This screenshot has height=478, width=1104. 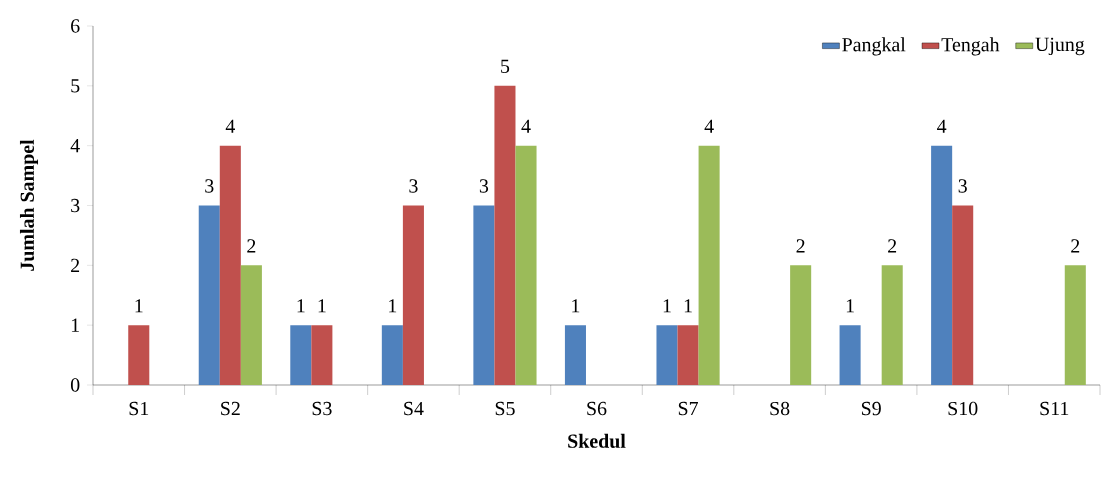 What do you see at coordinates (1060, 46) in the screenshot?
I see `legend-label: Ujung` at bounding box center [1060, 46].